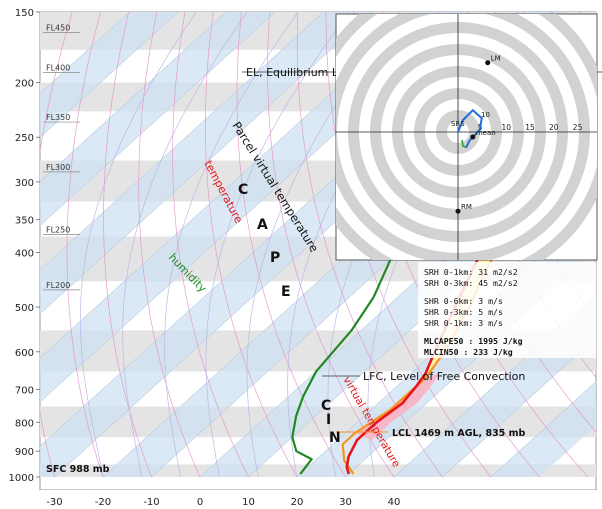 The width and height of the screenshot is (602, 509). Describe the element at coordinates (58, 167) in the screenshot. I see `flight-level-label: FL300` at that location.